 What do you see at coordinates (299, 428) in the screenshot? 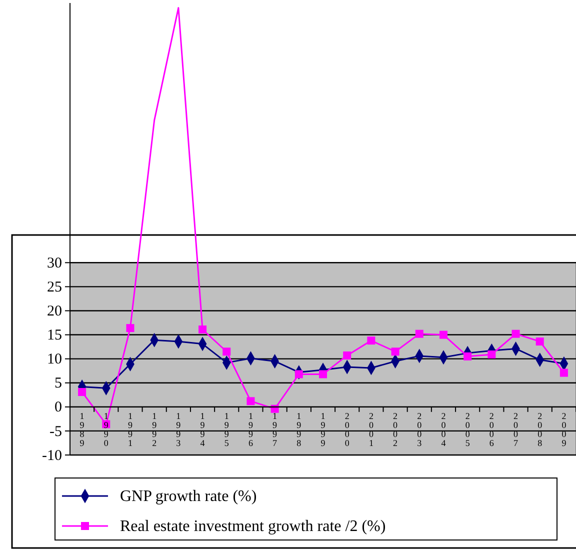
I see `x-tick-label: 1998` at bounding box center [299, 428].